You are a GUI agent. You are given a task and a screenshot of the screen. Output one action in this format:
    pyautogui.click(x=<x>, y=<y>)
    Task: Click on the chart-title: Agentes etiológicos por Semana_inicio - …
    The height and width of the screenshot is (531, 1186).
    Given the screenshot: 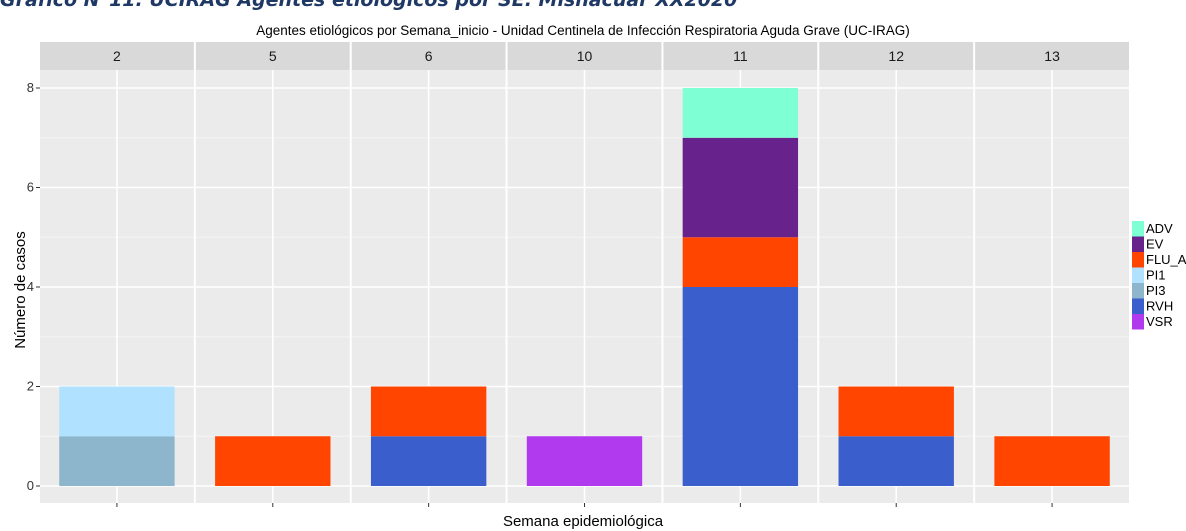 What is the action you would take?
    pyautogui.click(x=583, y=30)
    